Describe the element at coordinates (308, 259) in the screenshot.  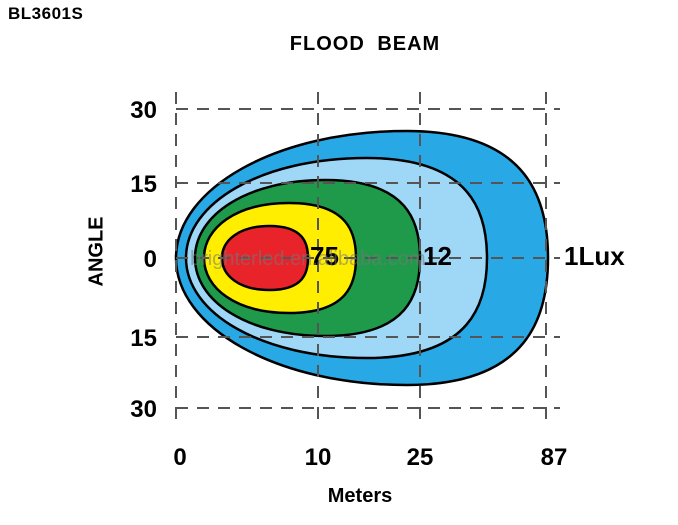
I see `watermark-text: brighterled.en.alibaba.com` at that location.